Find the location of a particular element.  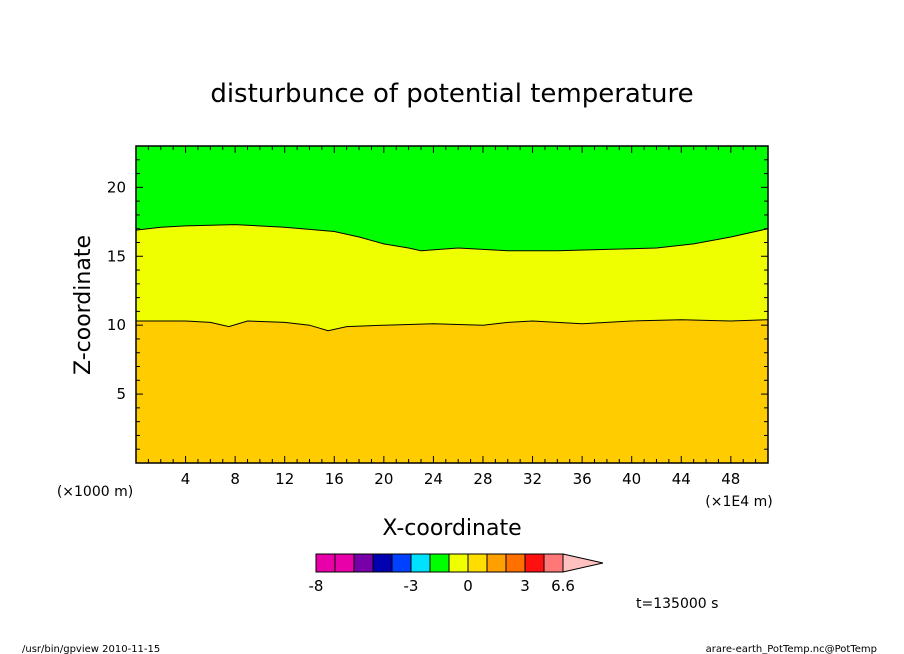

x-tick-label: 20 is located at coordinates (383, 479).